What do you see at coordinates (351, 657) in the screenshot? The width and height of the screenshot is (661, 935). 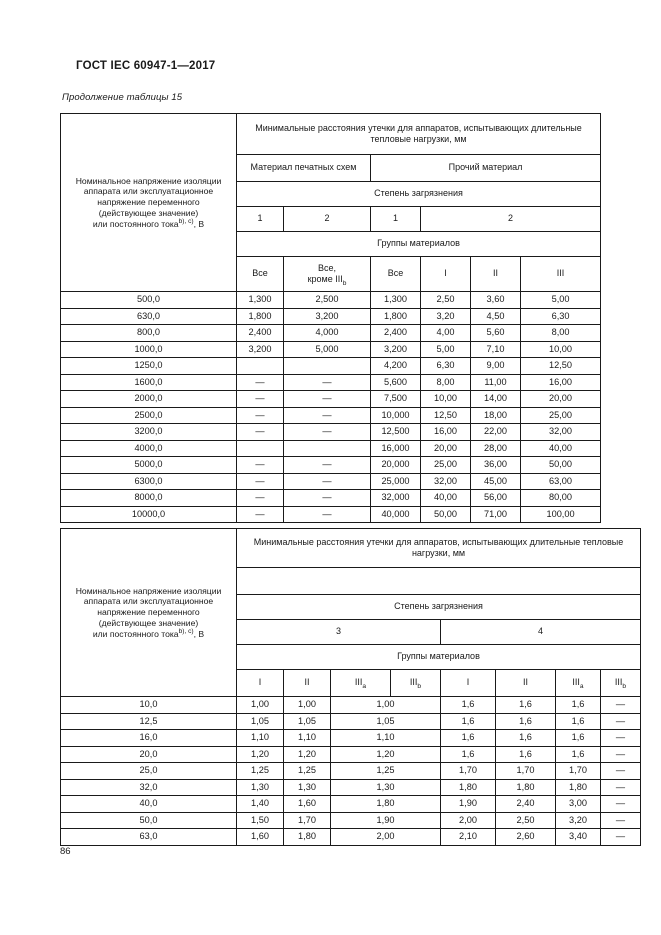 I see `table-header-row-material-groups-label: Группы материалов` at bounding box center [351, 657].